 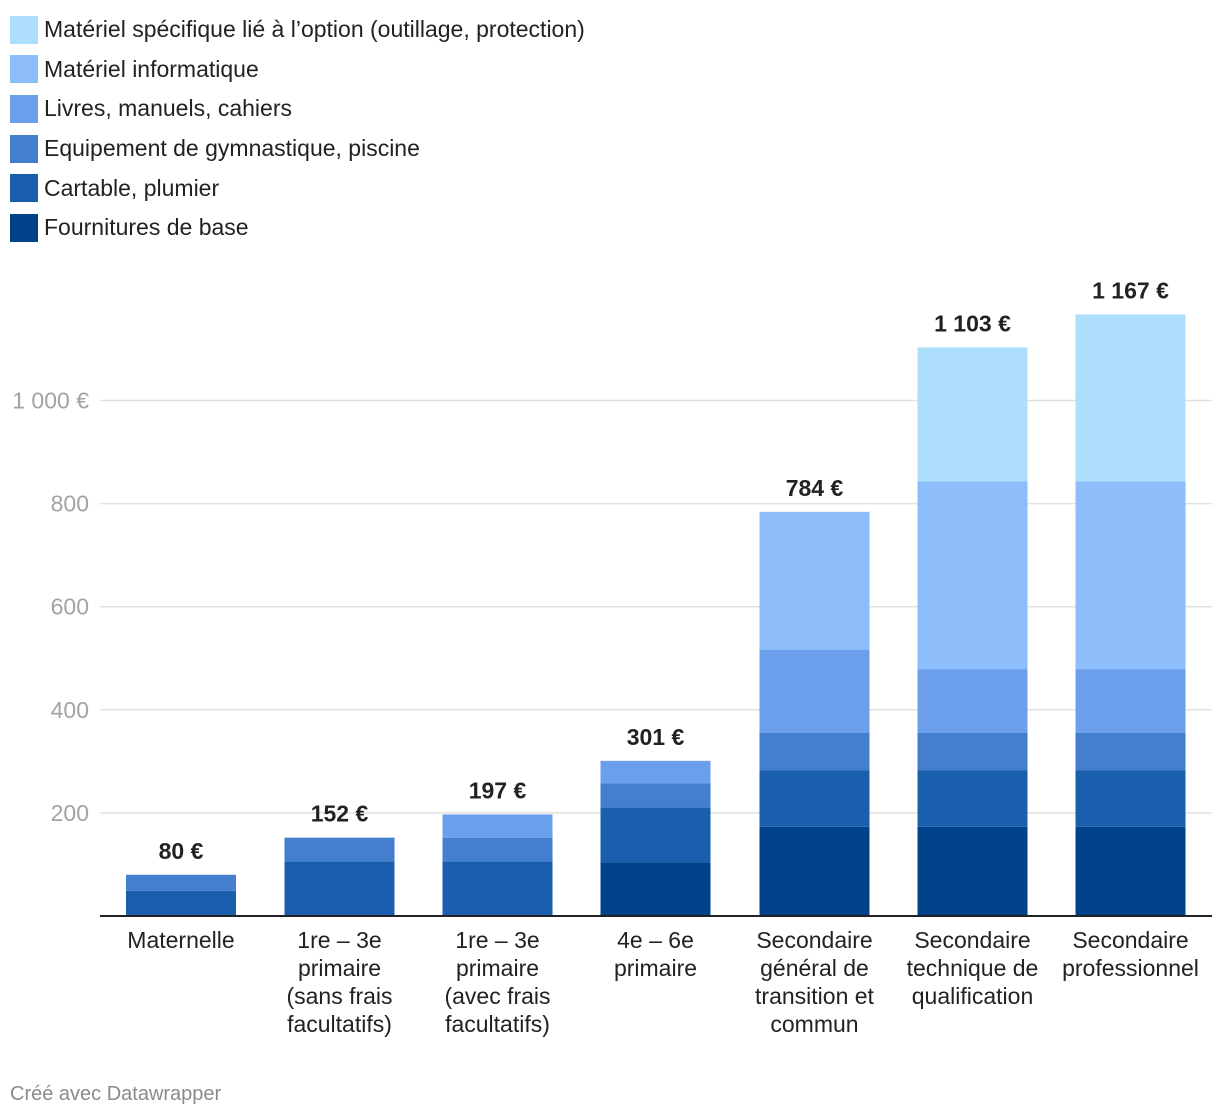 I want to click on legend-item: Equipement de gymnastique, piscine, so click(x=297, y=149).